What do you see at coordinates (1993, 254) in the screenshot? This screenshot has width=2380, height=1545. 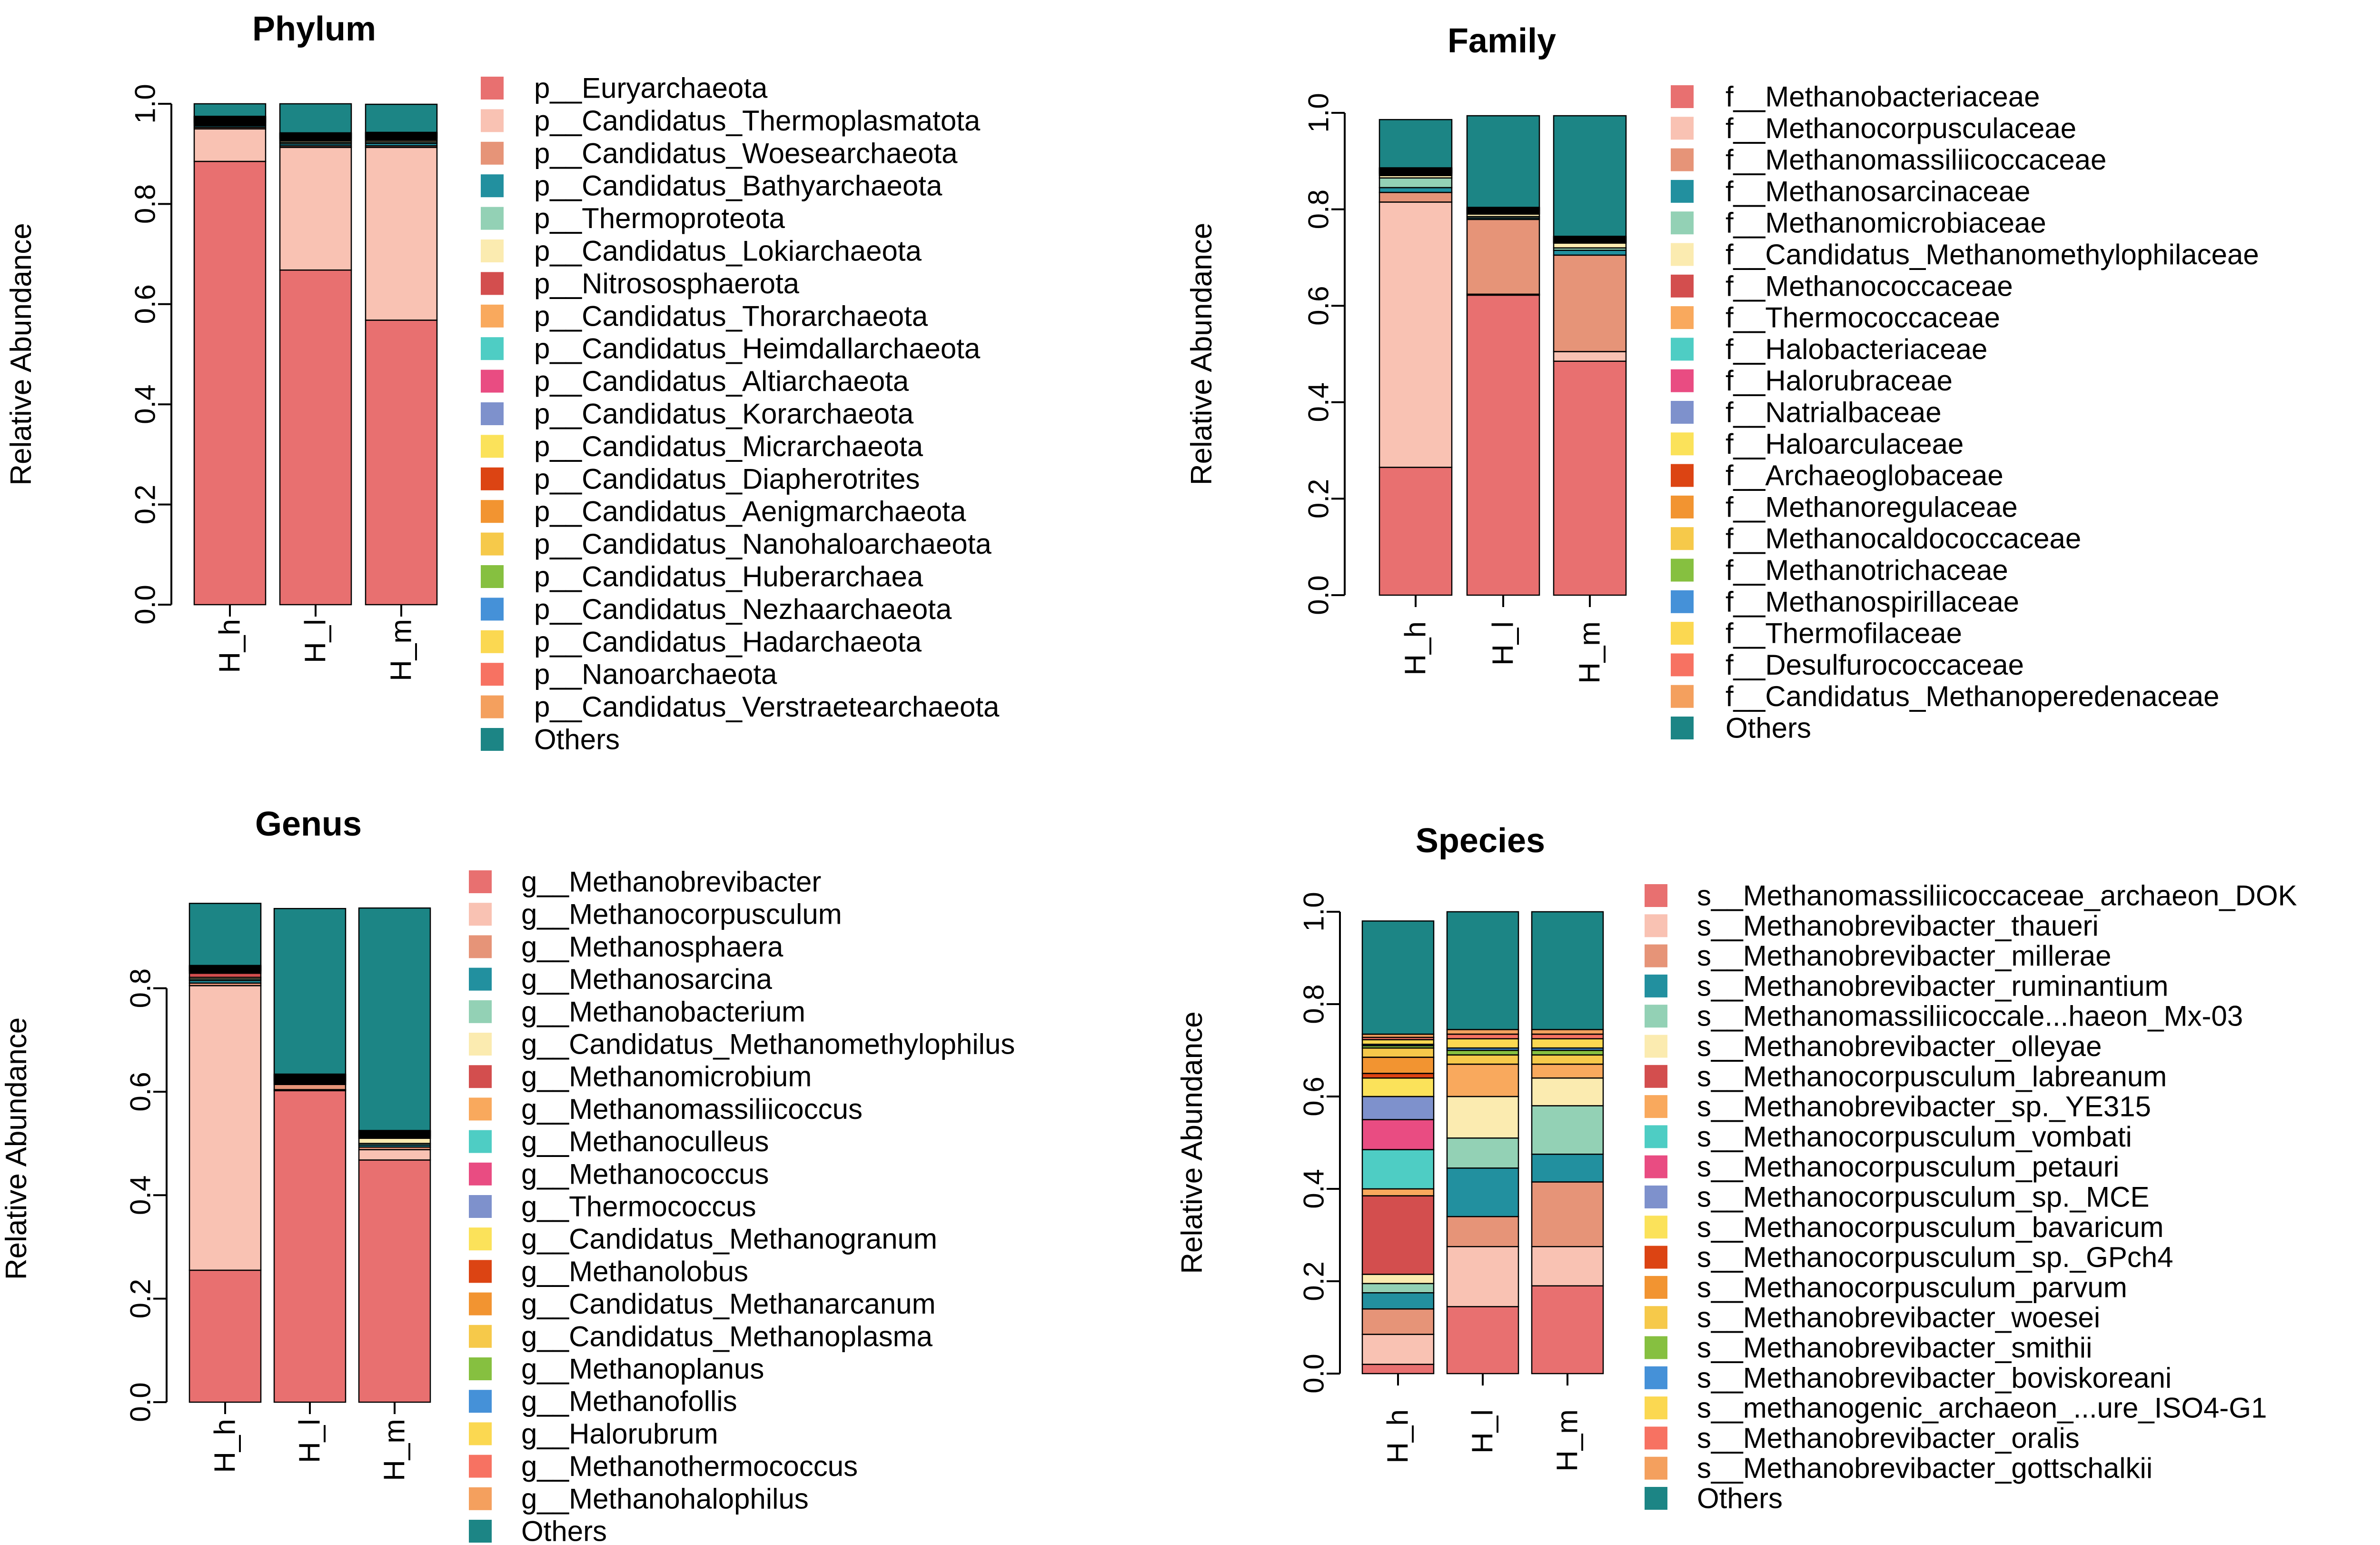 I see `legend-label: f__Candidatus_Methanomethylophilaceae` at bounding box center [1993, 254].